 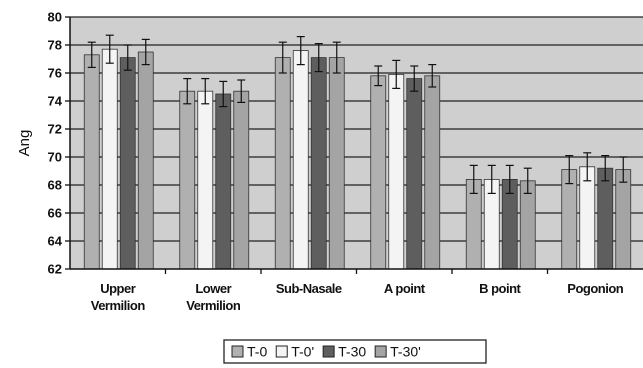 I want to click on y-tick-label: 78, so click(x=55, y=45).